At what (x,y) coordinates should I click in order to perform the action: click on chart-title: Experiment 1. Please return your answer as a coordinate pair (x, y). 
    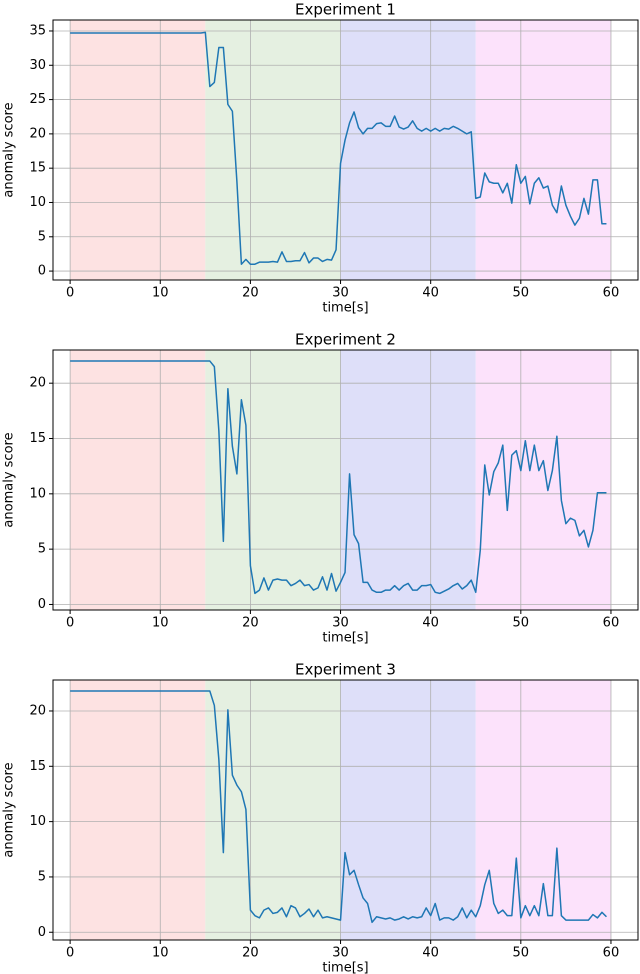
    Looking at the image, I should click on (345, 10).